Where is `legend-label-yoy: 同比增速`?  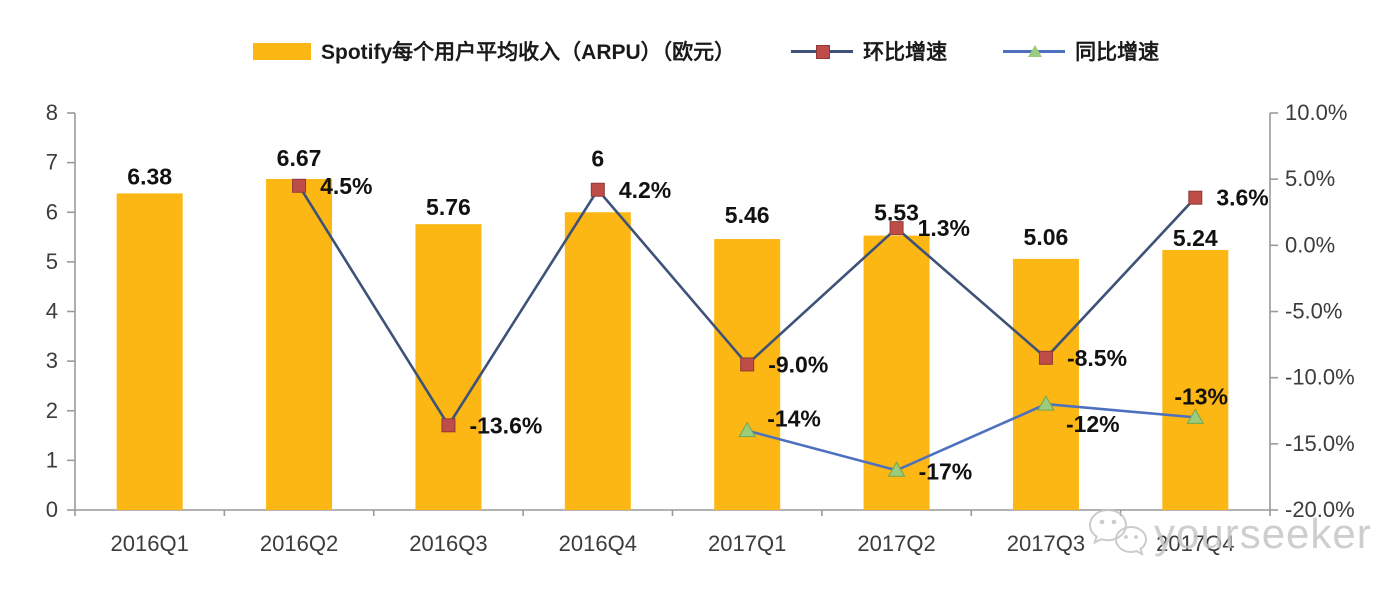
legend-label-yoy: 同比增速 is located at coordinates (1117, 52).